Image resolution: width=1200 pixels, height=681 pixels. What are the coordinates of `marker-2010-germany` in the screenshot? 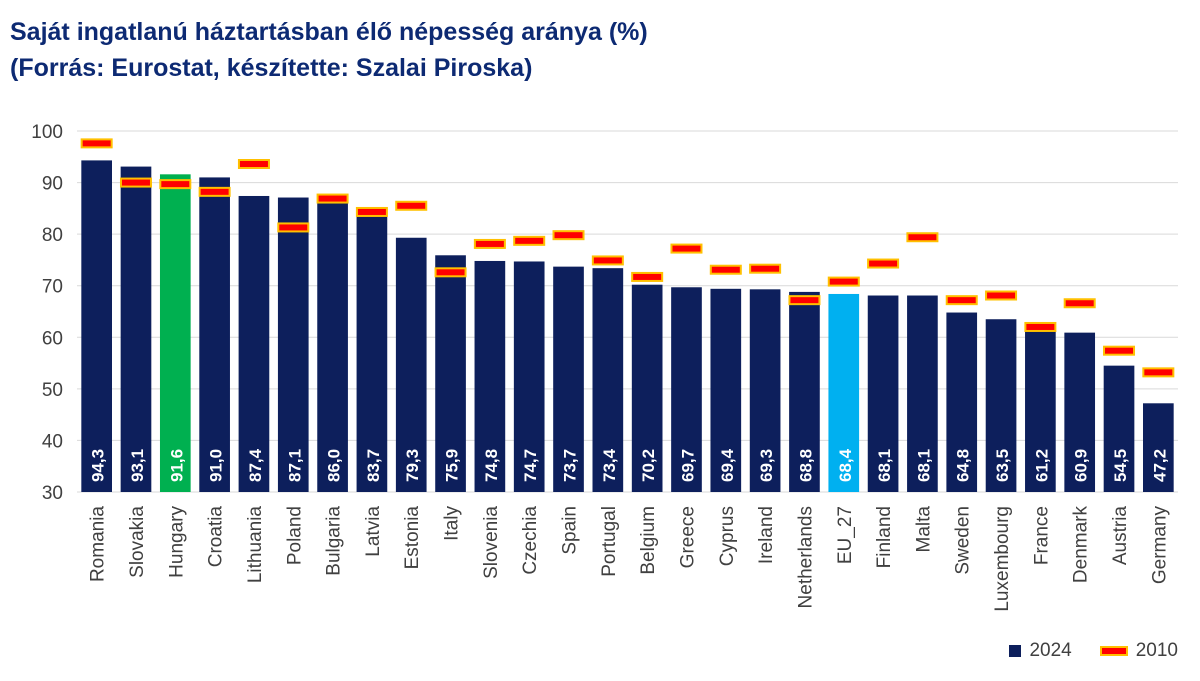 It's located at (1158, 372).